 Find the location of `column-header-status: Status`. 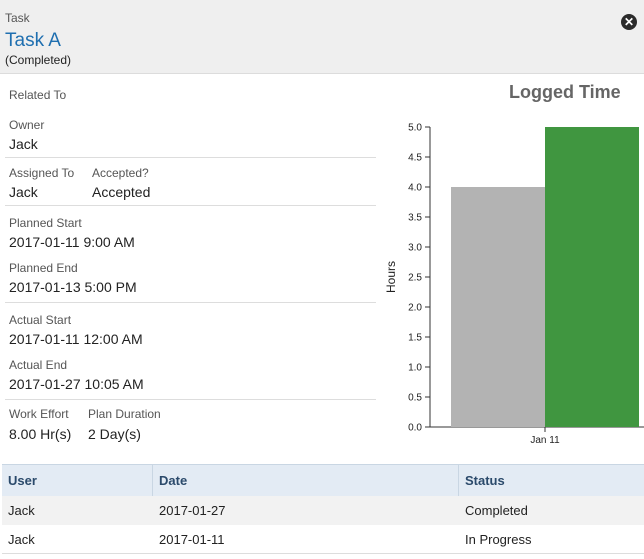

column-header-status: Status is located at coordinates (485, 480).